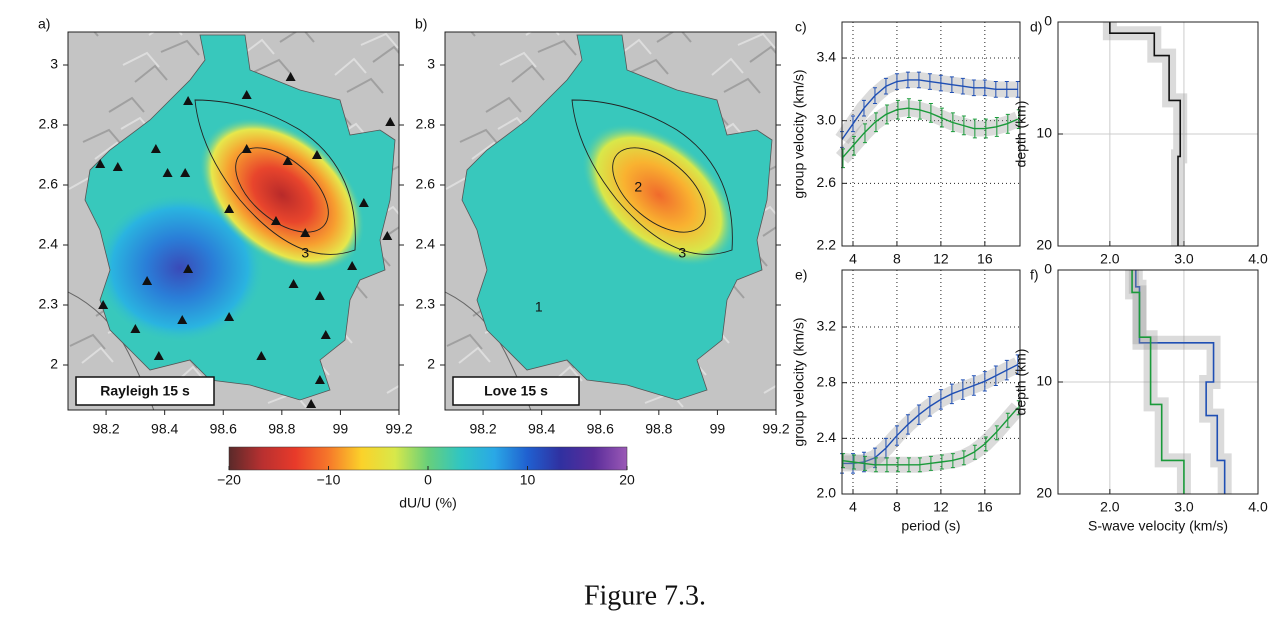 Image resolution: width=1288 pixels, height=628 pixels. Describe the element at coordinates (1184, 259) in the screenshot. I see `x-tick-label: 3.0` at that location.